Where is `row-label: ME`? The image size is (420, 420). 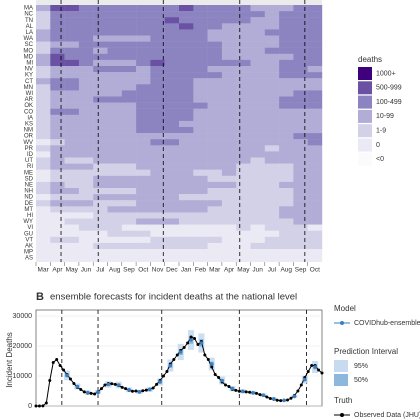
row-label: ME is located at coordinates (28, 173).